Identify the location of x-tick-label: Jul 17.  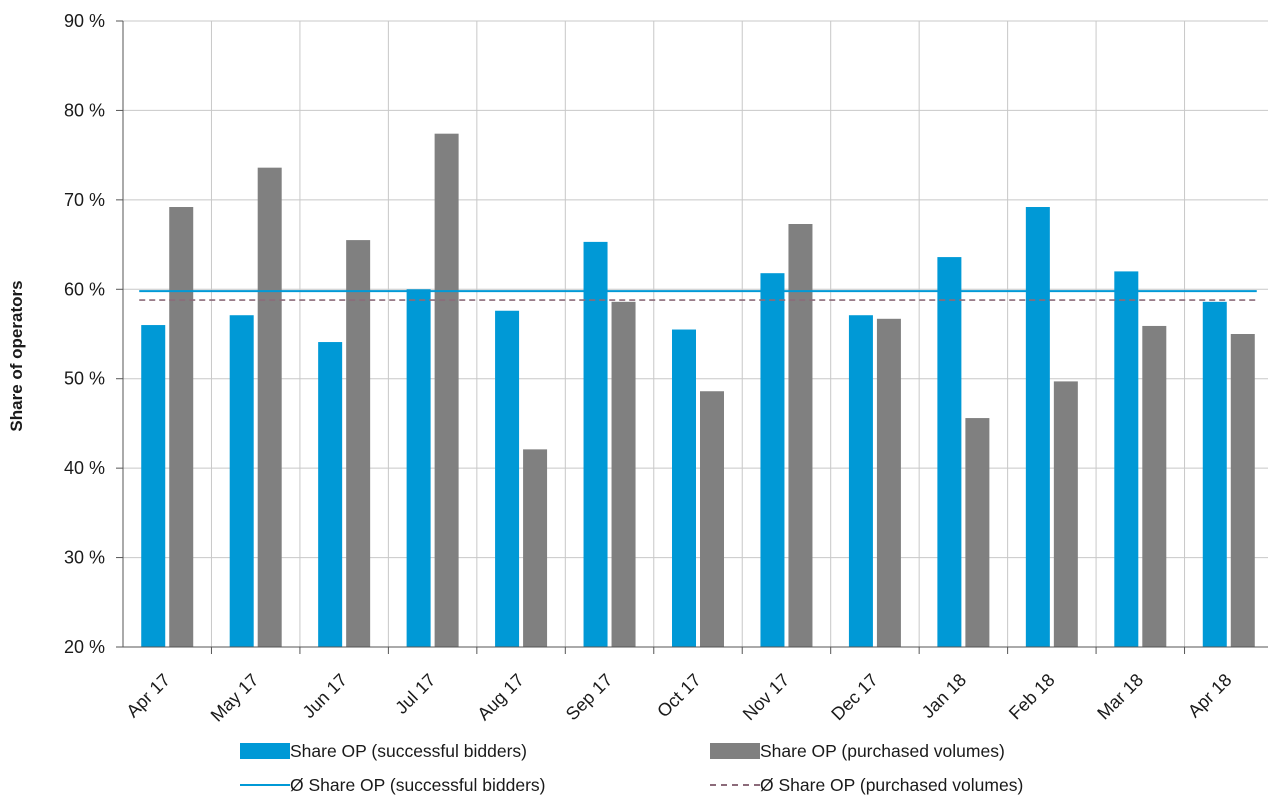
(415, 694).